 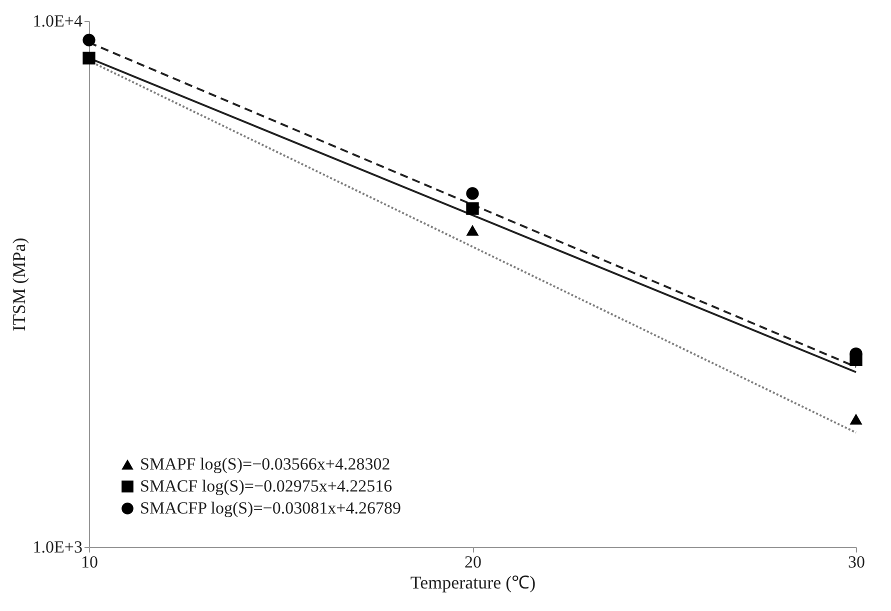 I want to click on y-tick-label: 1.0E+3, so click(x=57, y=547).